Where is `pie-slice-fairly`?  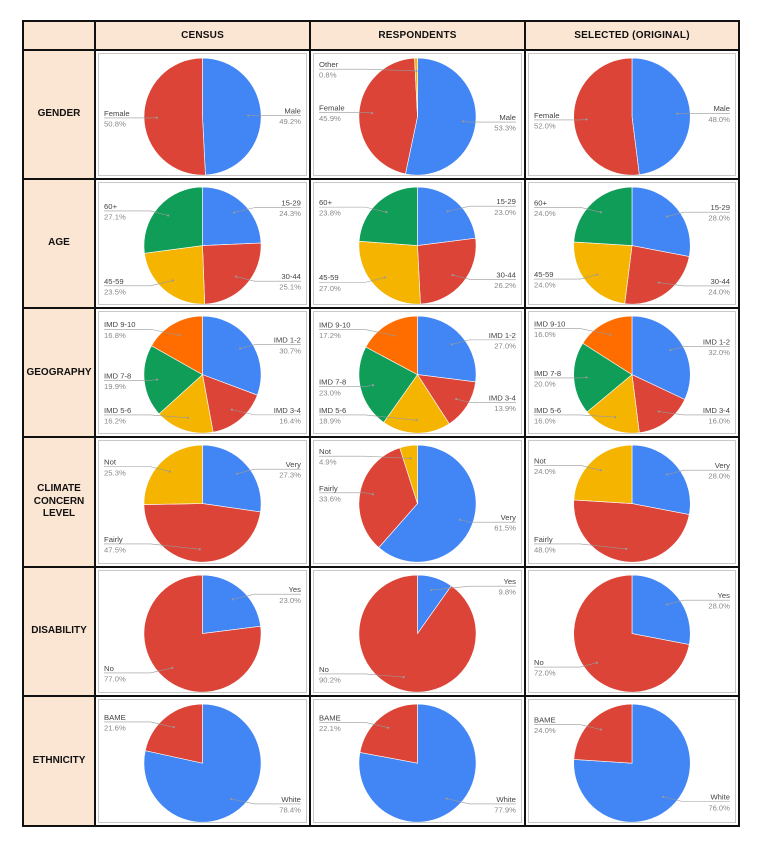 pie-slice-fairly is located at coordinates (202, 533).